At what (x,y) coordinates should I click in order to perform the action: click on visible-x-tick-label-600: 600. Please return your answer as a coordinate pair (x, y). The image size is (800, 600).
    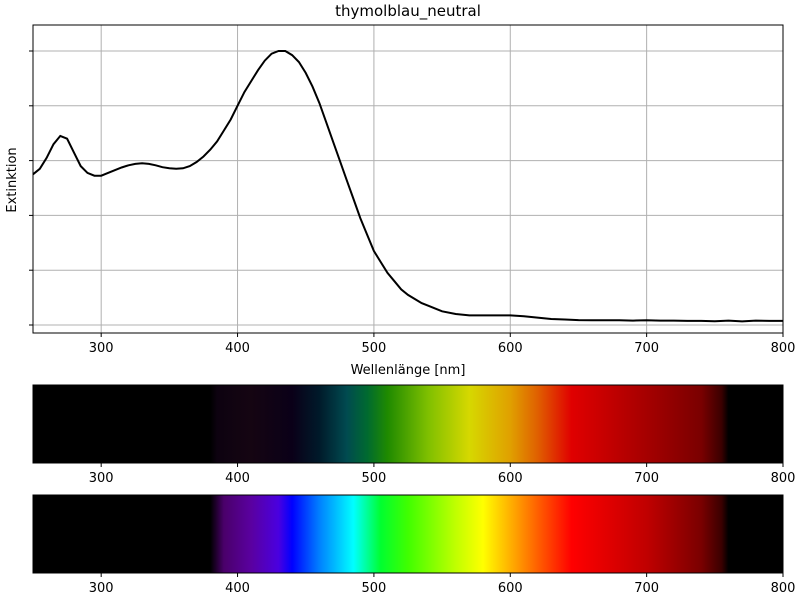
    Looking at the image, I should click on (510, 588).